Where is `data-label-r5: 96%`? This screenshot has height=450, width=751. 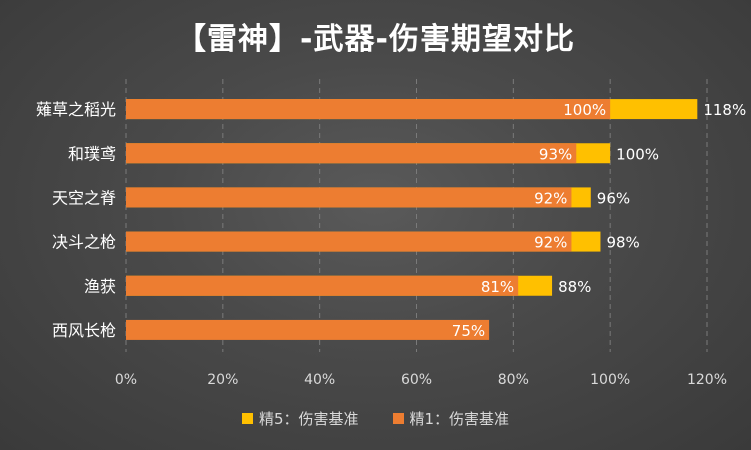 data-label-r5: 96% is located at coordinates (613, 198).